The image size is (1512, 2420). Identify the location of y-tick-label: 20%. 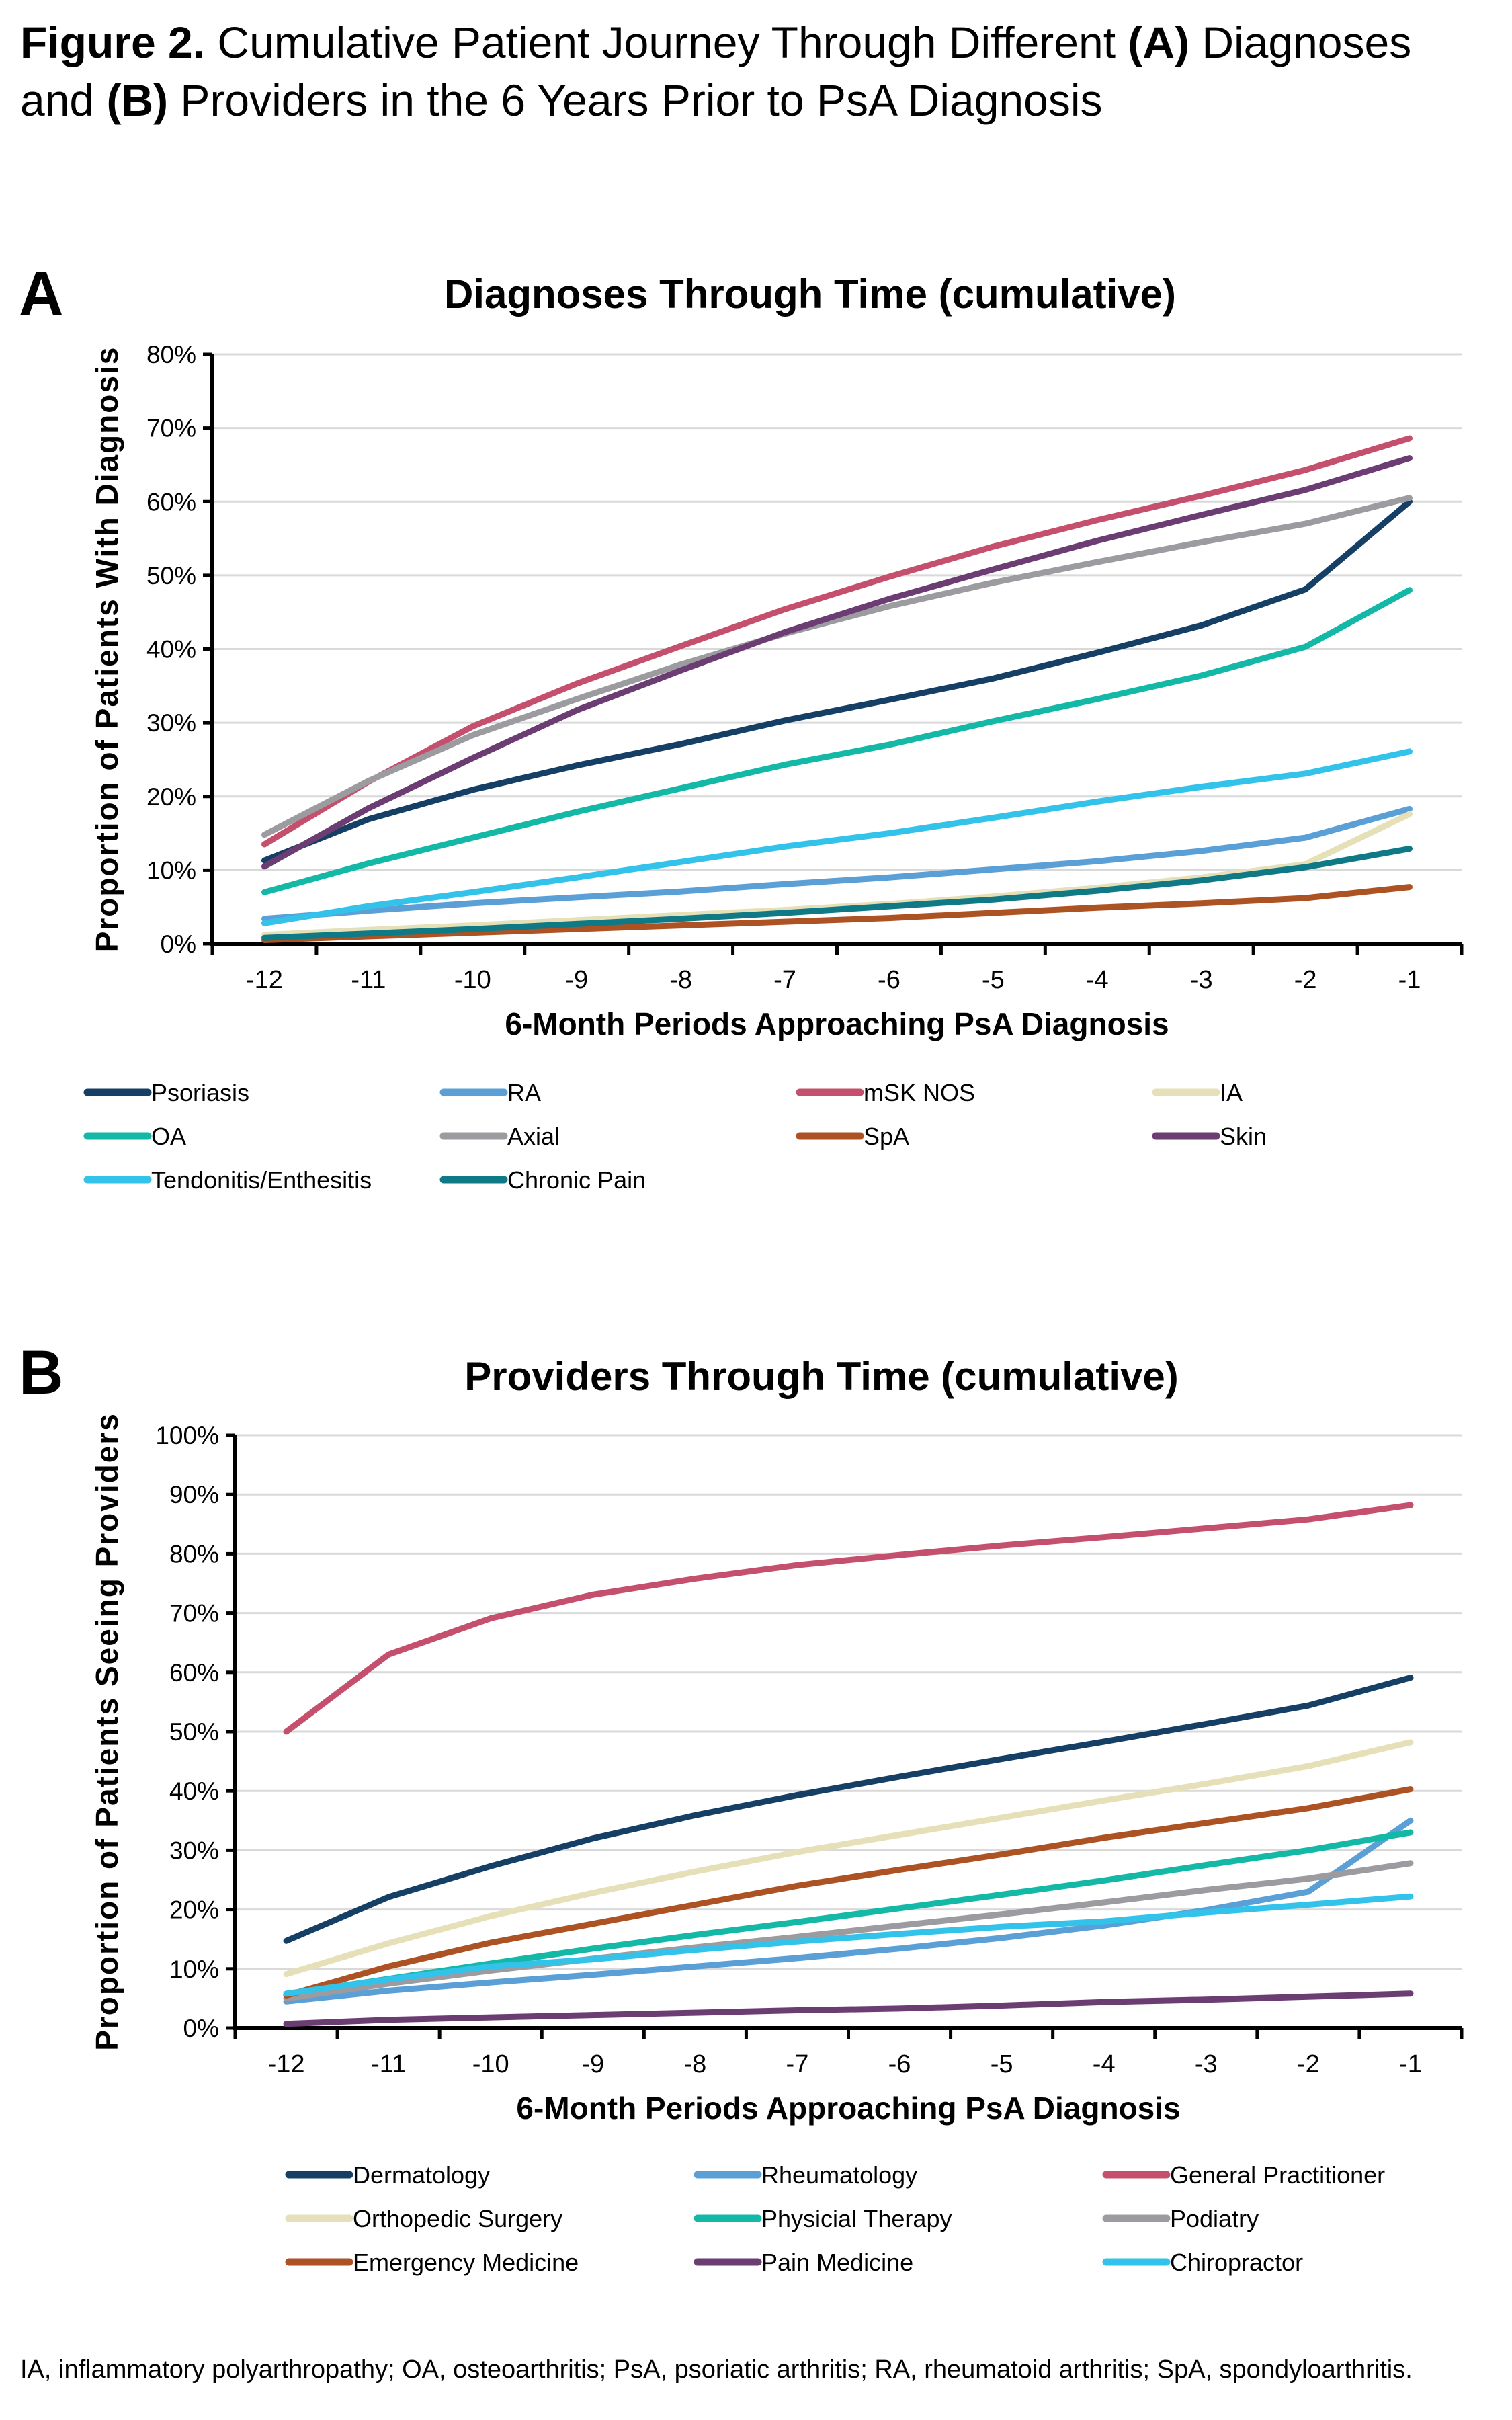
(194, 1910).